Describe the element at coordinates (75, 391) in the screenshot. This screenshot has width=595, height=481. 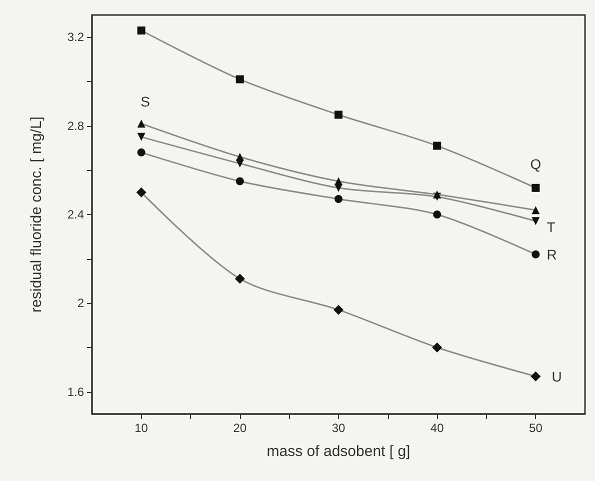
I see `y-tick-label: 1.6` at that location.